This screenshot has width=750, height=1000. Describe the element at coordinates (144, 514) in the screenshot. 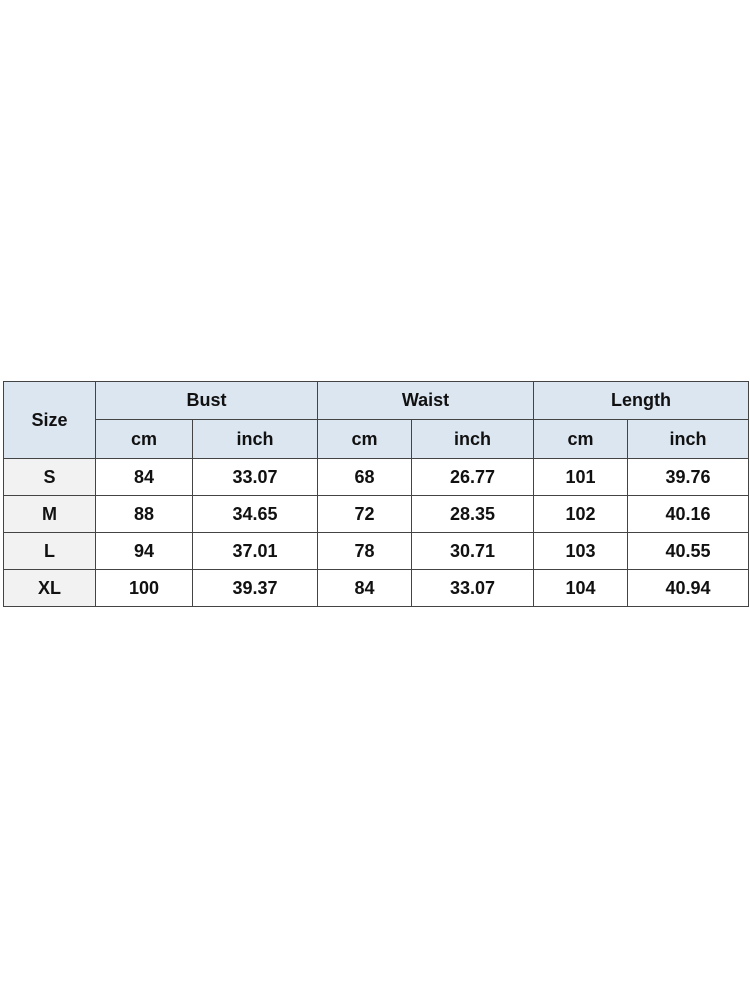

I see `value-cell: 88` at that location.